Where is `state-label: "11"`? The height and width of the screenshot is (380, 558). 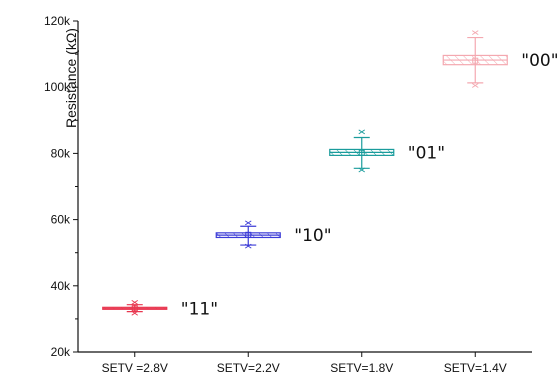 state-label: "11" is located at coordinates (199, 309).